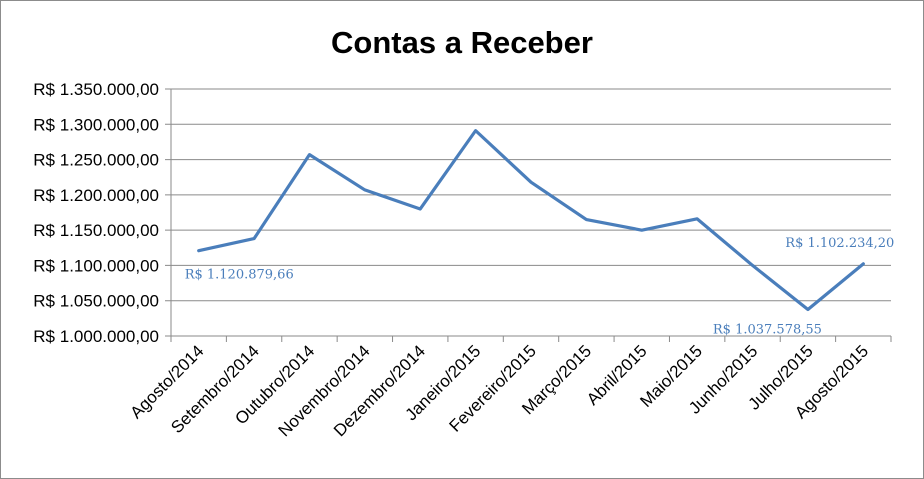  Describe the element at coordinates (96, 301) in the screenshot. I see `y-tick-label: R$ 1.050.000,00` at that location.